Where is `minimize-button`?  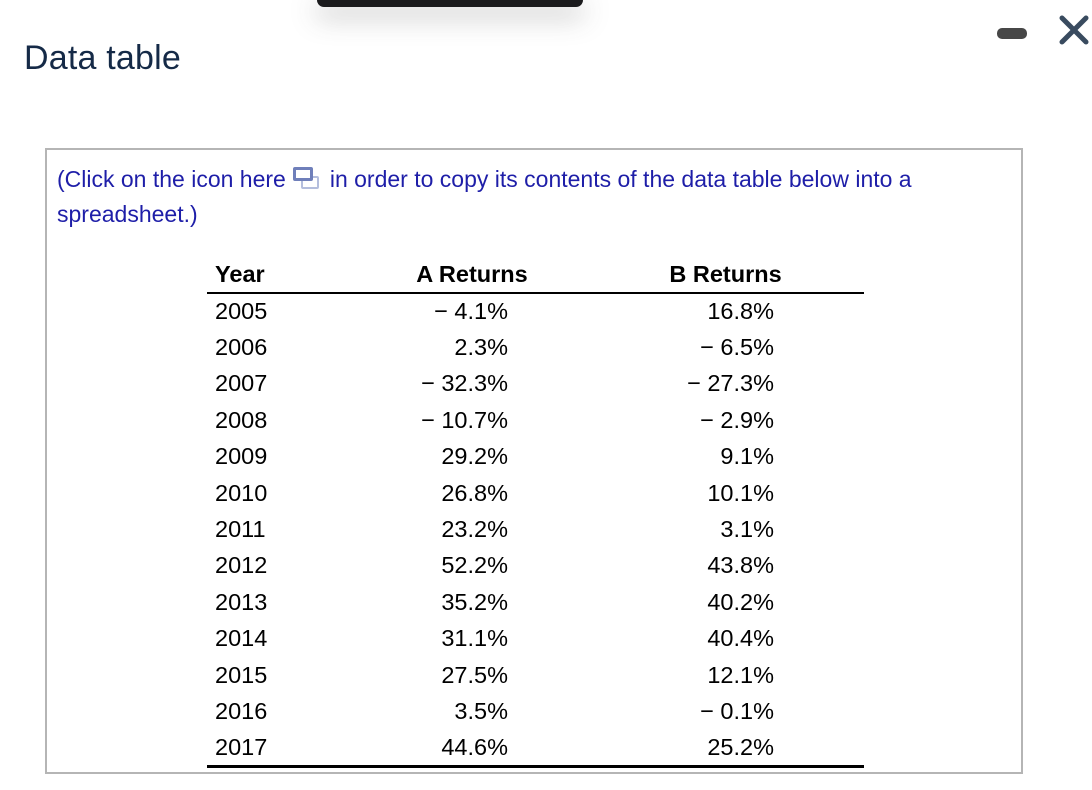 minimize-button is located at coordinates (1012, 33).